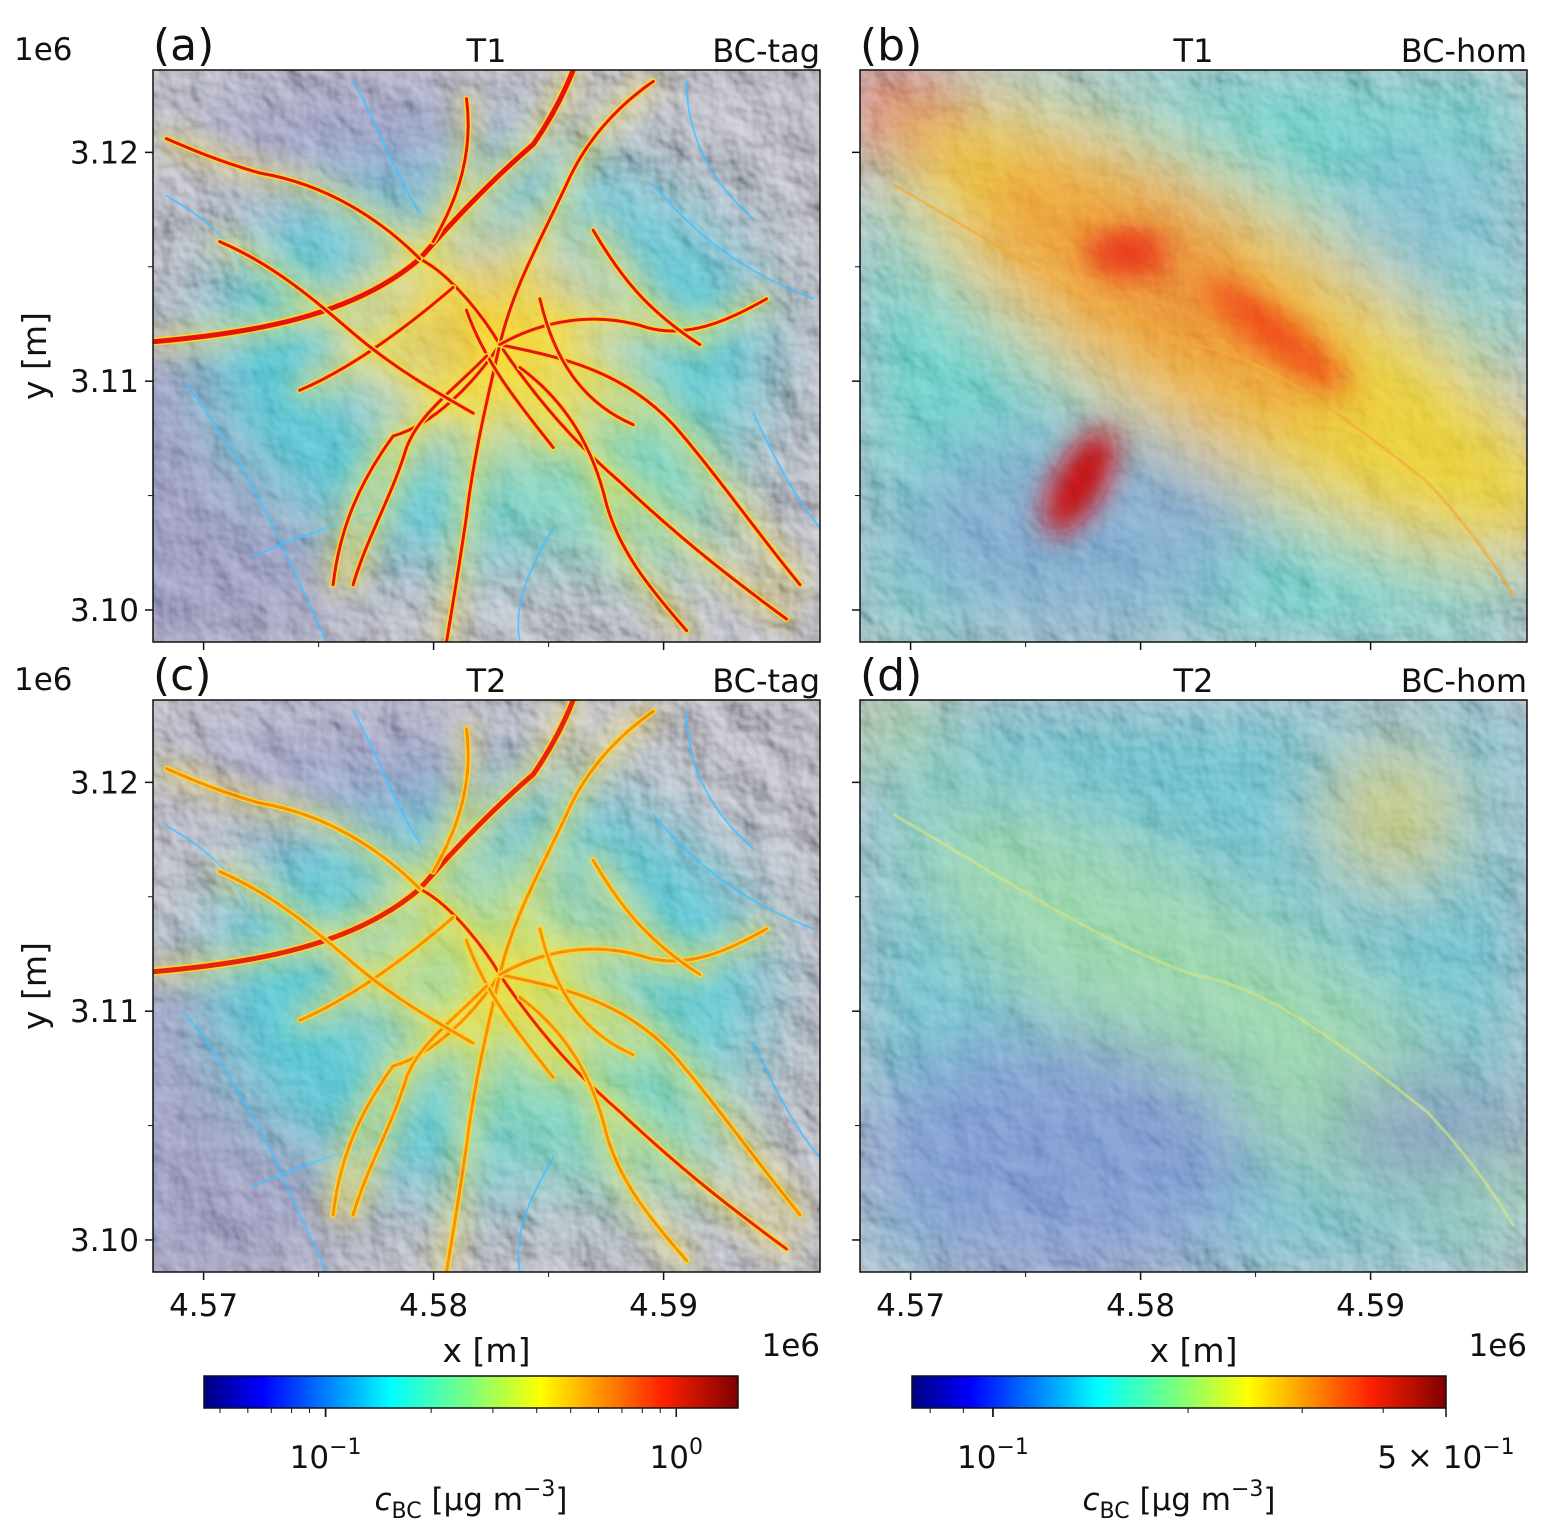  What do you see at coordinates (676, 1455) in the screenshot?
I see `colorbar-tick-label: 10⁰` at bounding box center [676, 1455].